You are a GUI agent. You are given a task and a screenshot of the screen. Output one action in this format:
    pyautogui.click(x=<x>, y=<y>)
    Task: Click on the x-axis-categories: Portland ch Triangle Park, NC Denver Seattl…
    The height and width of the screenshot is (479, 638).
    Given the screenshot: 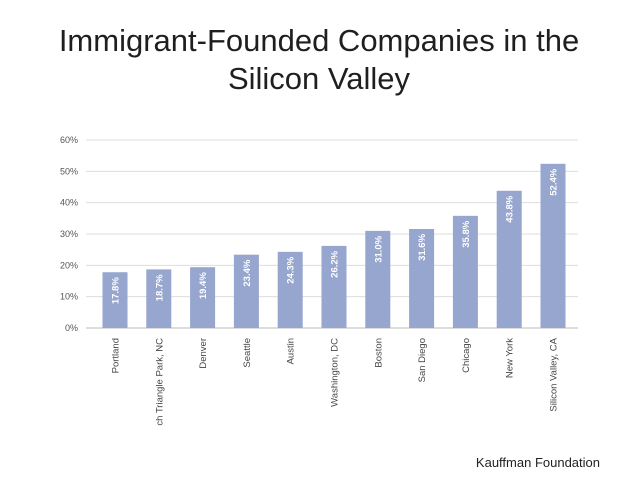 What is the action you would take?
    pyautogui.click(x=335, y=381)
    